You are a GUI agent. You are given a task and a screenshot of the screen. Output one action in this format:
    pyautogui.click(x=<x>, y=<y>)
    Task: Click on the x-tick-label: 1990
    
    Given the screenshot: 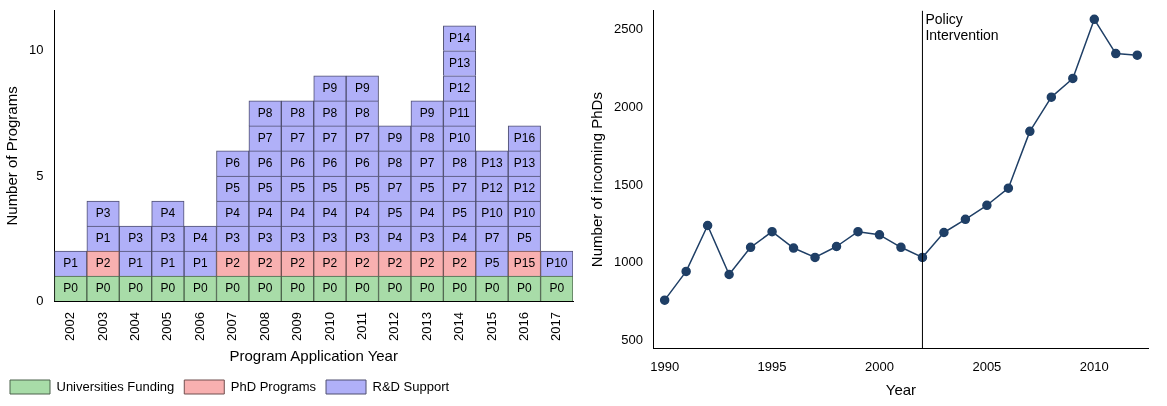 What is the action you would take?
    pyautogui.click(x=665, y=366)
    